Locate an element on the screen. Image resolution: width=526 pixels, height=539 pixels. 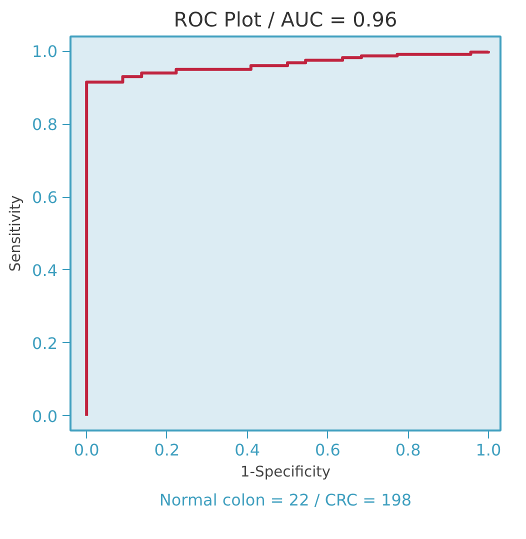
x-tick-label: 0.4 is located at coordinates (247, 450).